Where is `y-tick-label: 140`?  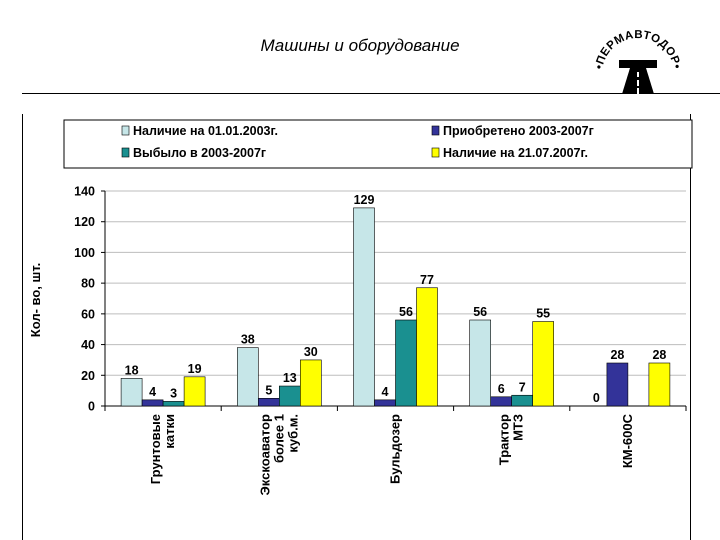 y-tick-label: 140 is located at coordinates (84, 192).